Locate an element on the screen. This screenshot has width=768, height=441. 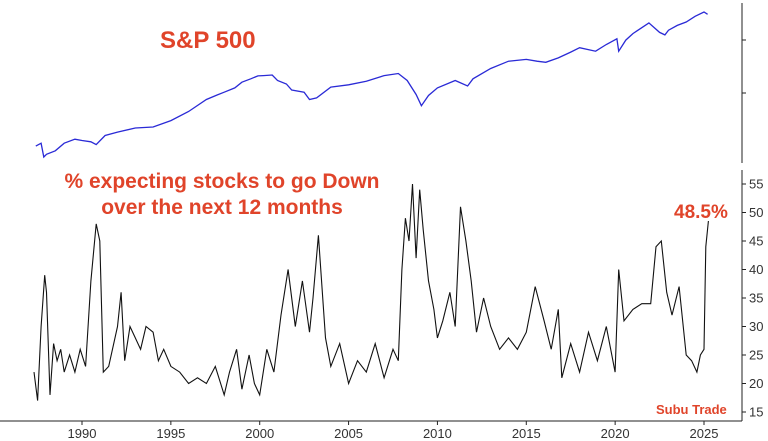
y-tick-label: 35 is located at coordinates (756, 298).